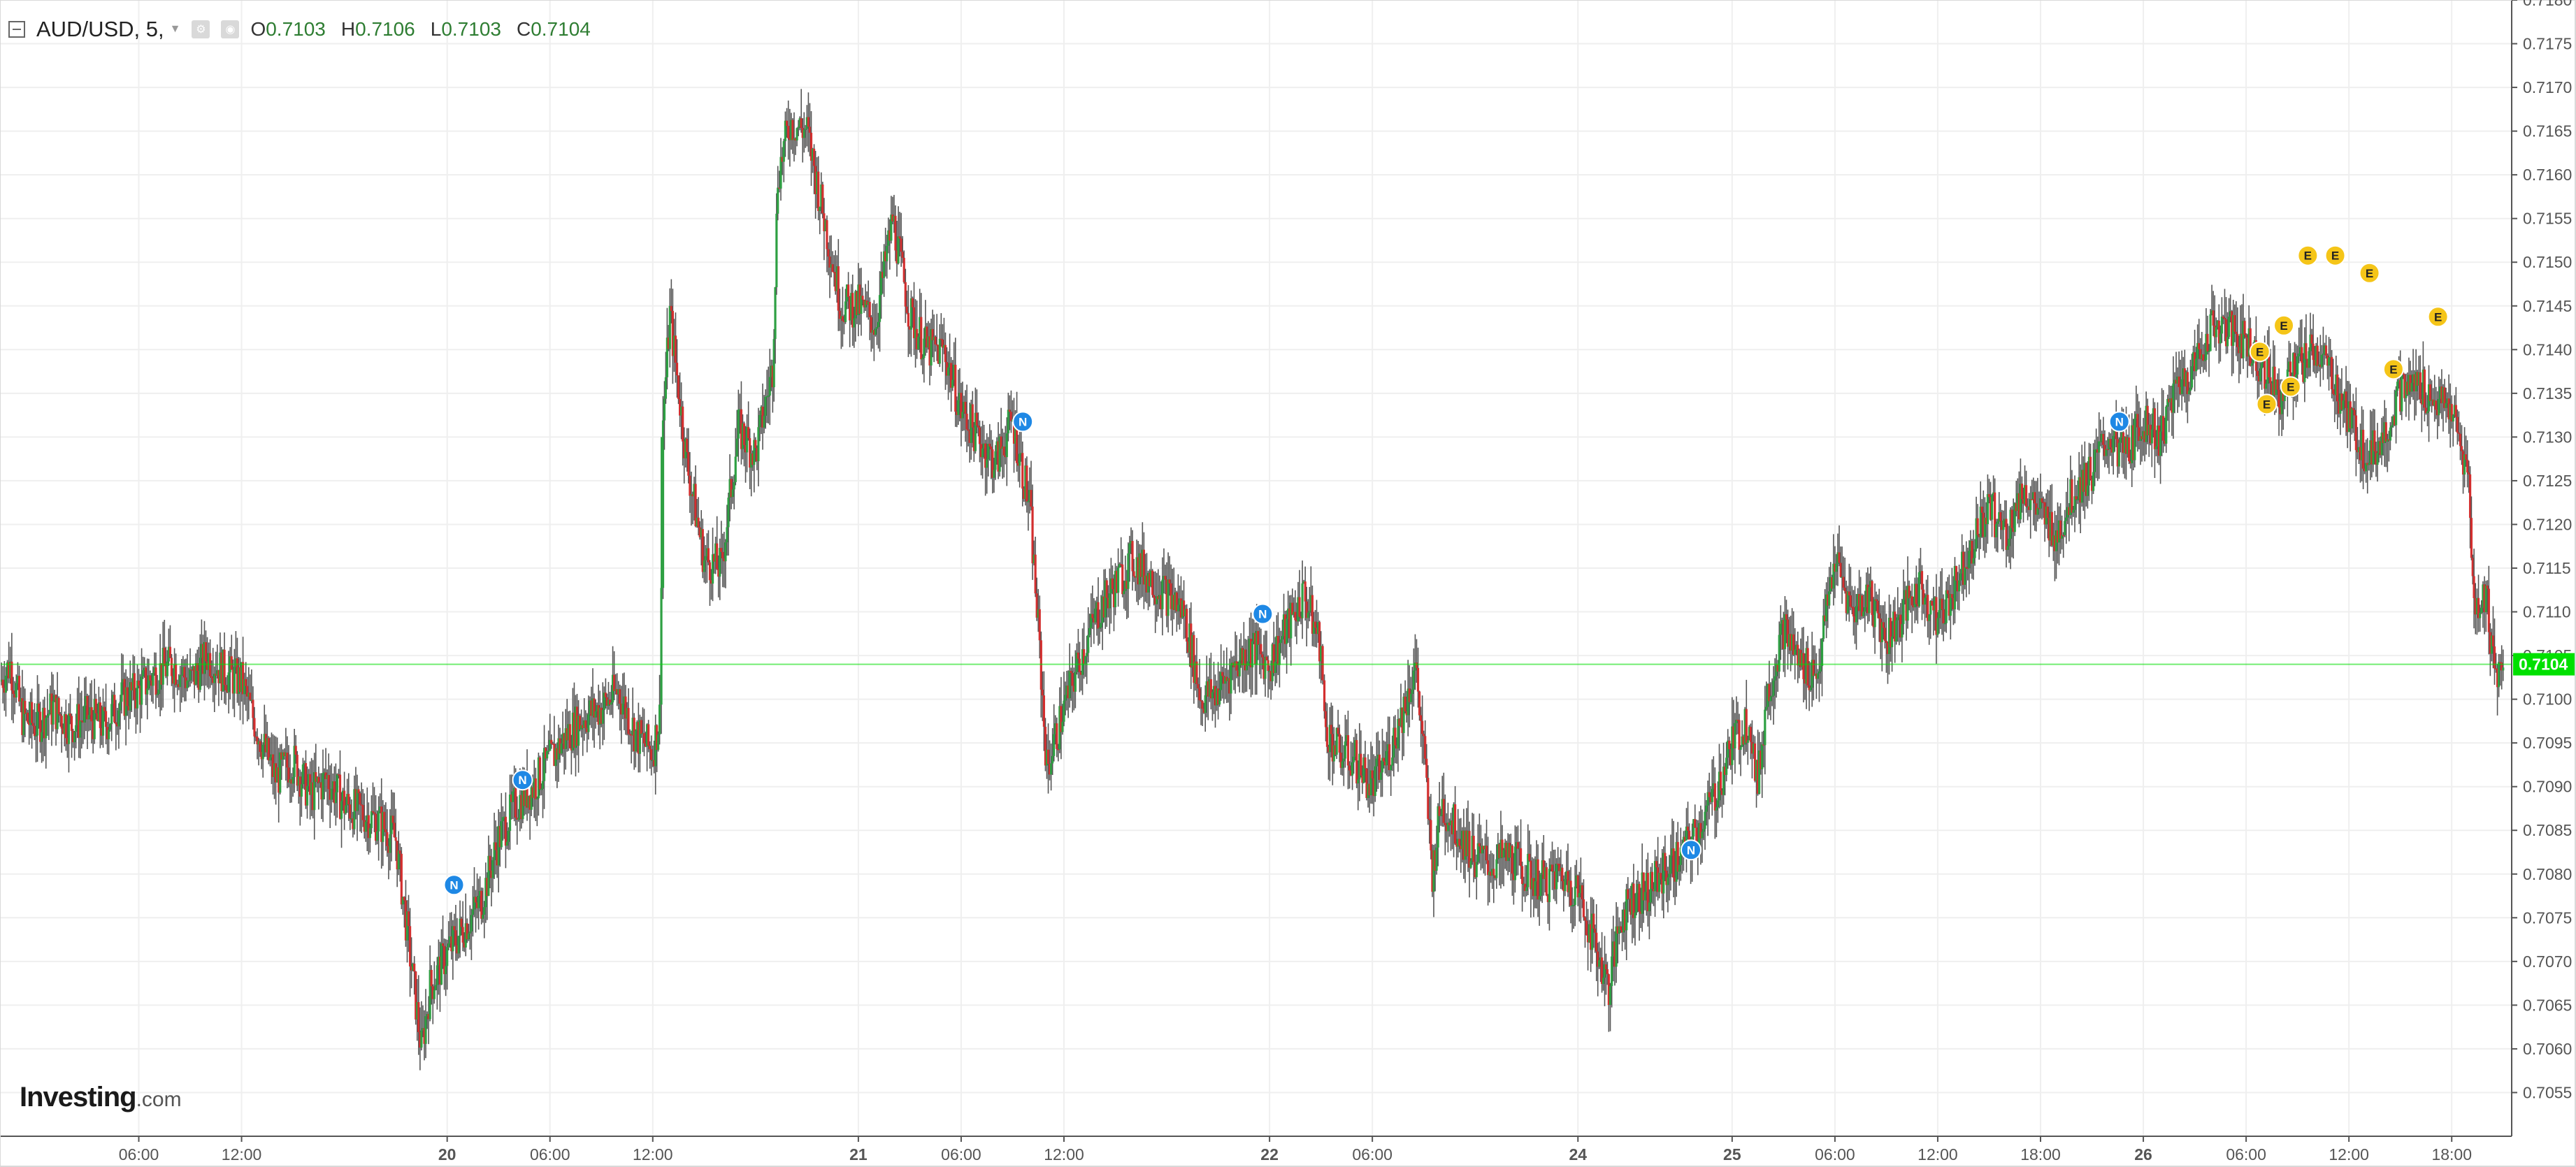 Image resolution: width=2576 pixels, height=1167 pixels. Describe the element at coordinates (100, 29) in the screenshot. I see `symbol-label: AUD/USD, 5,` at that location.